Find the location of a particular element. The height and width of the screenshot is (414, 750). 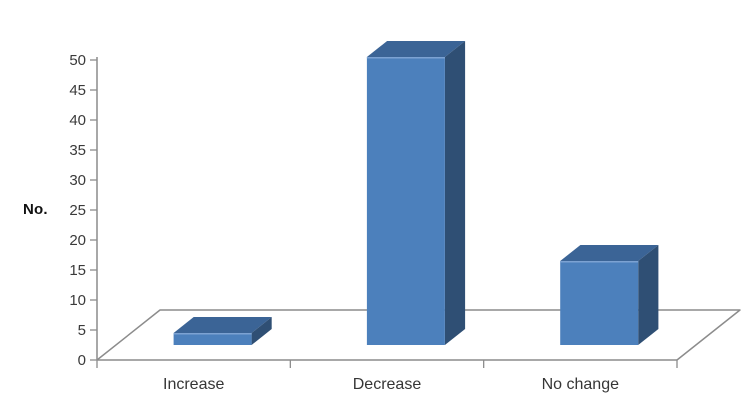

x-category-label: Decrease is located at coordinates (387, 384).